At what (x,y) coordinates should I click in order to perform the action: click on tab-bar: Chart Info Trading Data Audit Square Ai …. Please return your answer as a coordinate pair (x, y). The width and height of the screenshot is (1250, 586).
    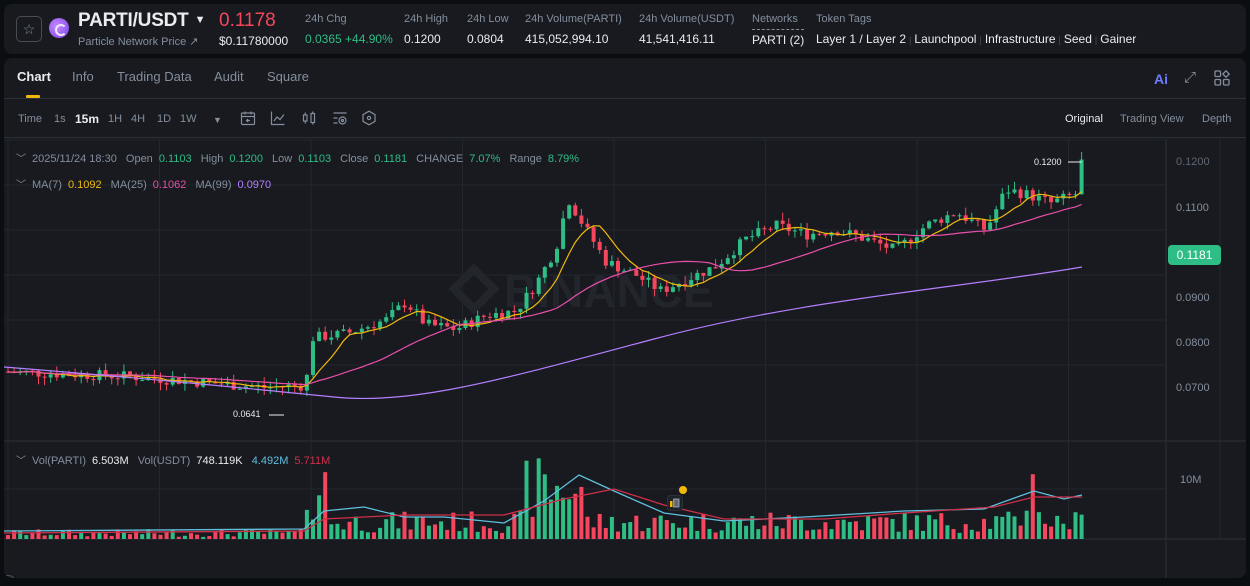
    Looking at the image, I should click on (625, 78).